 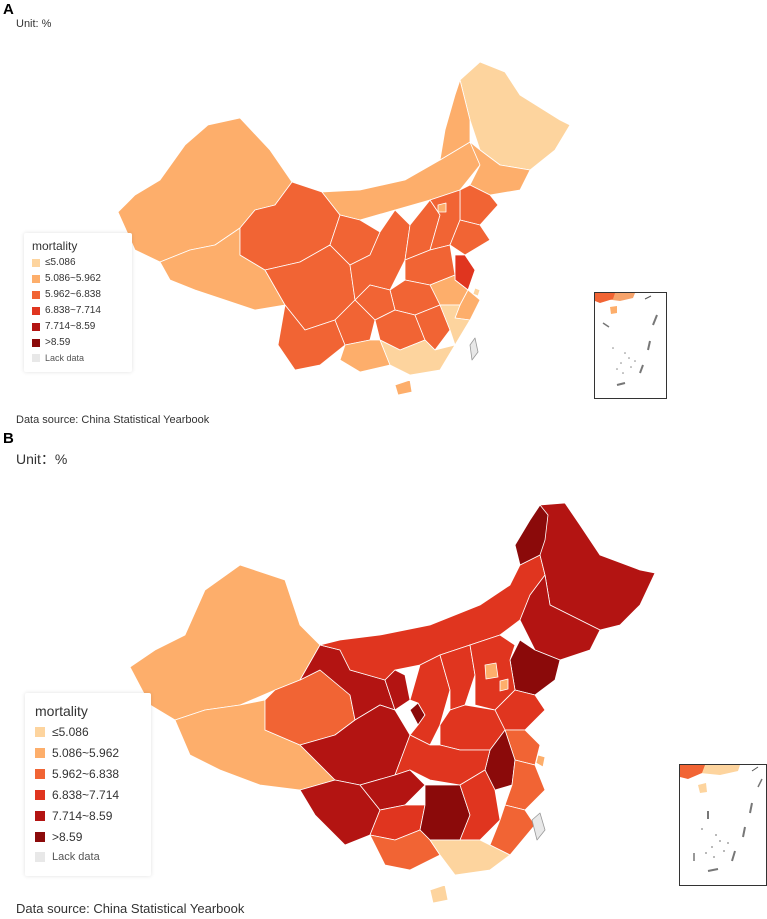 I want to click on panel-a-legend-item: >8.59, so click(x=78, y=342).